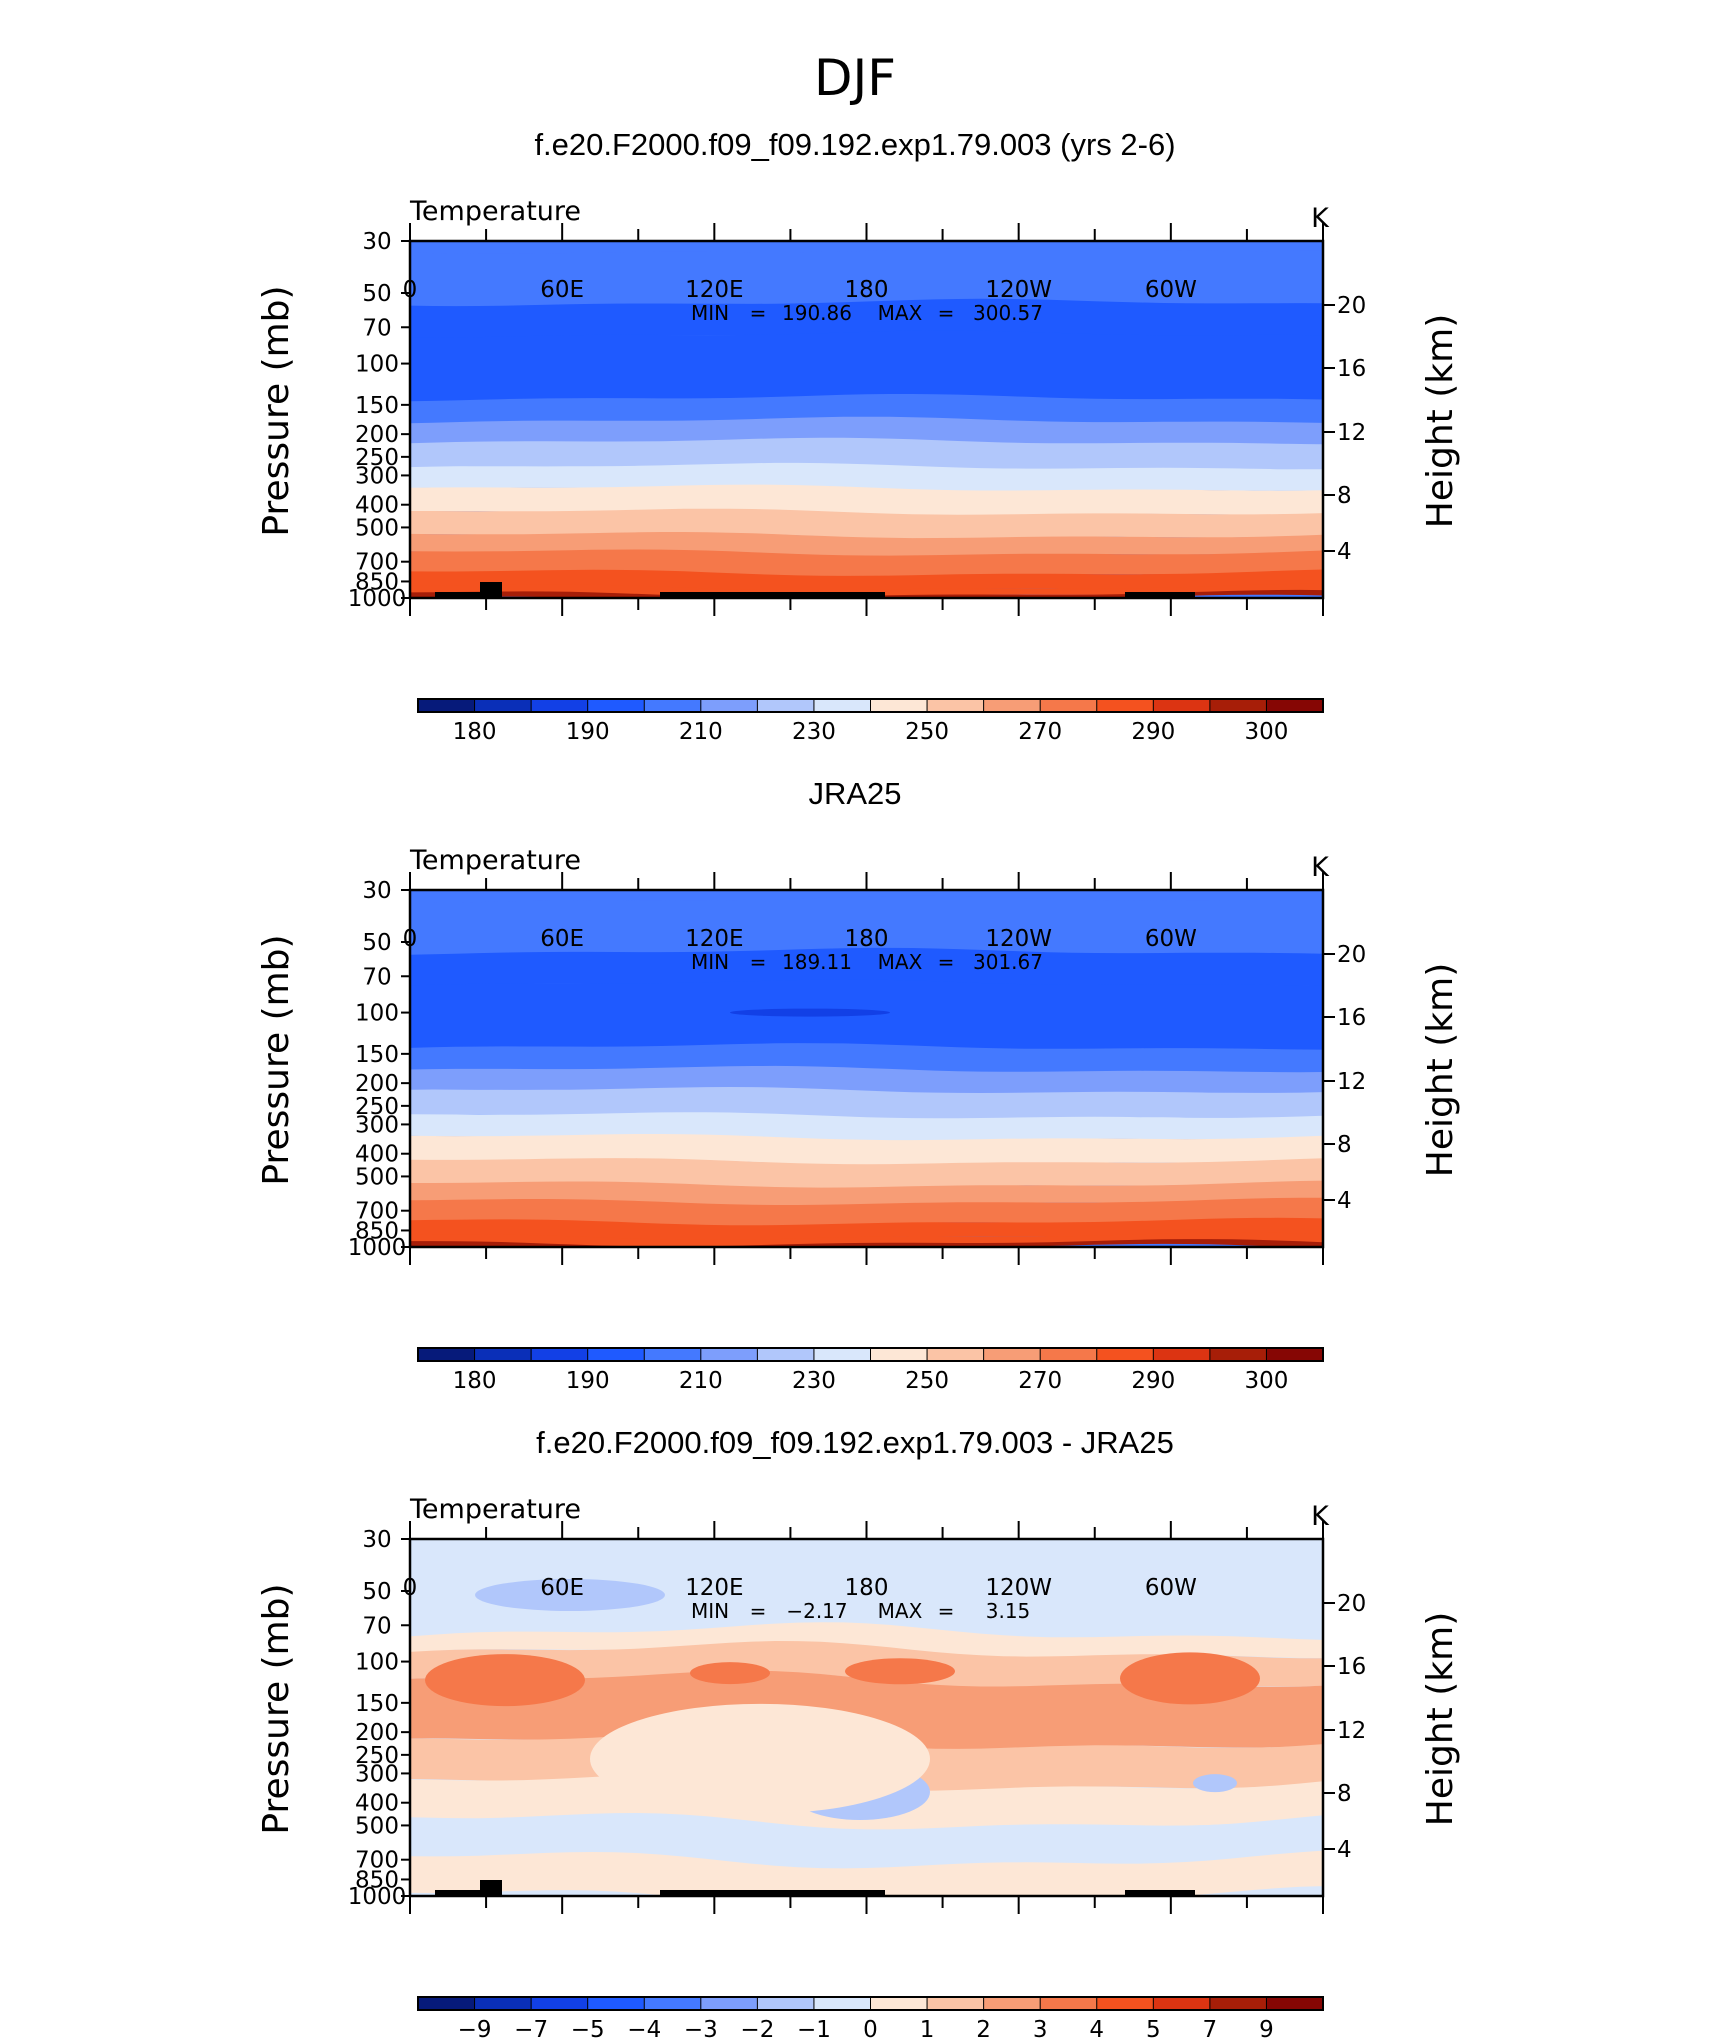  I want to click on min-equals: =, so click(758, 1611).